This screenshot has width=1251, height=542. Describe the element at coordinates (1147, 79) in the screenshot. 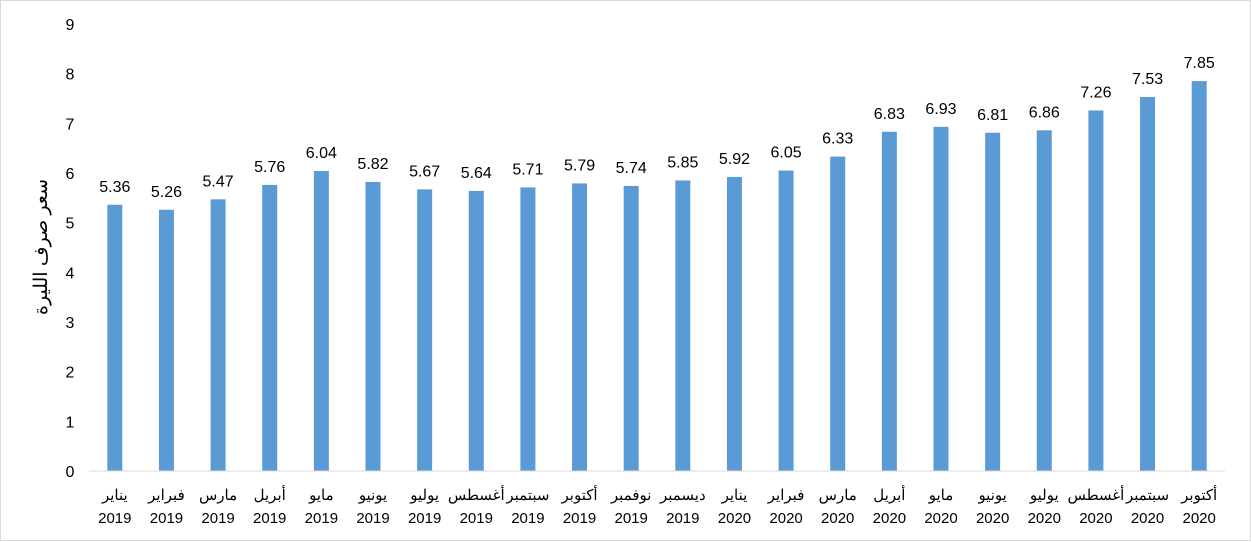

I see `data-label: 7.53` at that location.